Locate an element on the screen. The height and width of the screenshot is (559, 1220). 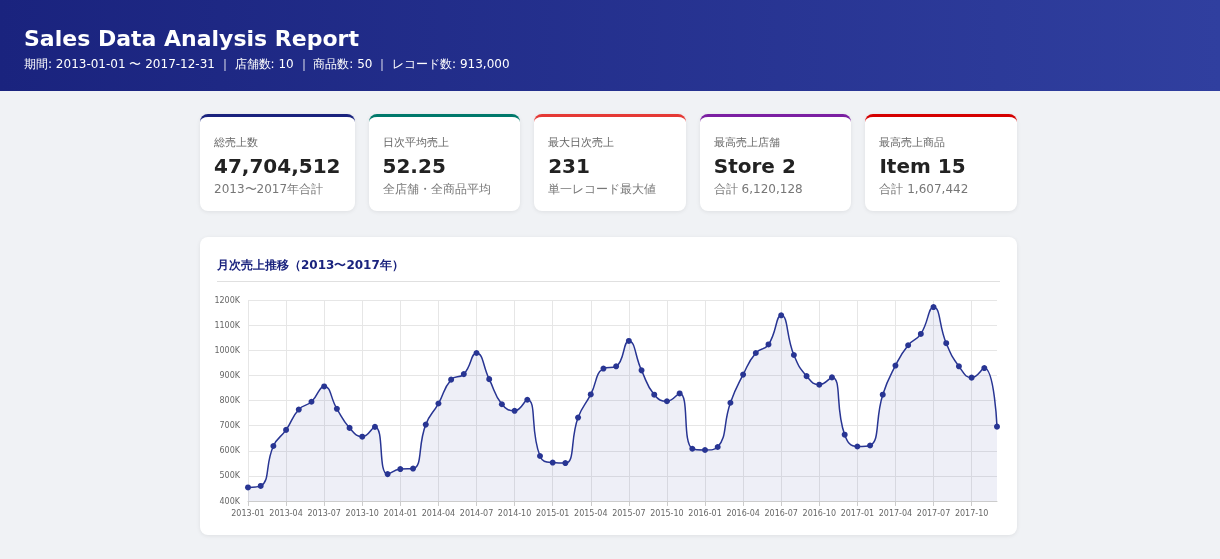
x-tick-label: 2013-07 is located at coordinates (324, 513).